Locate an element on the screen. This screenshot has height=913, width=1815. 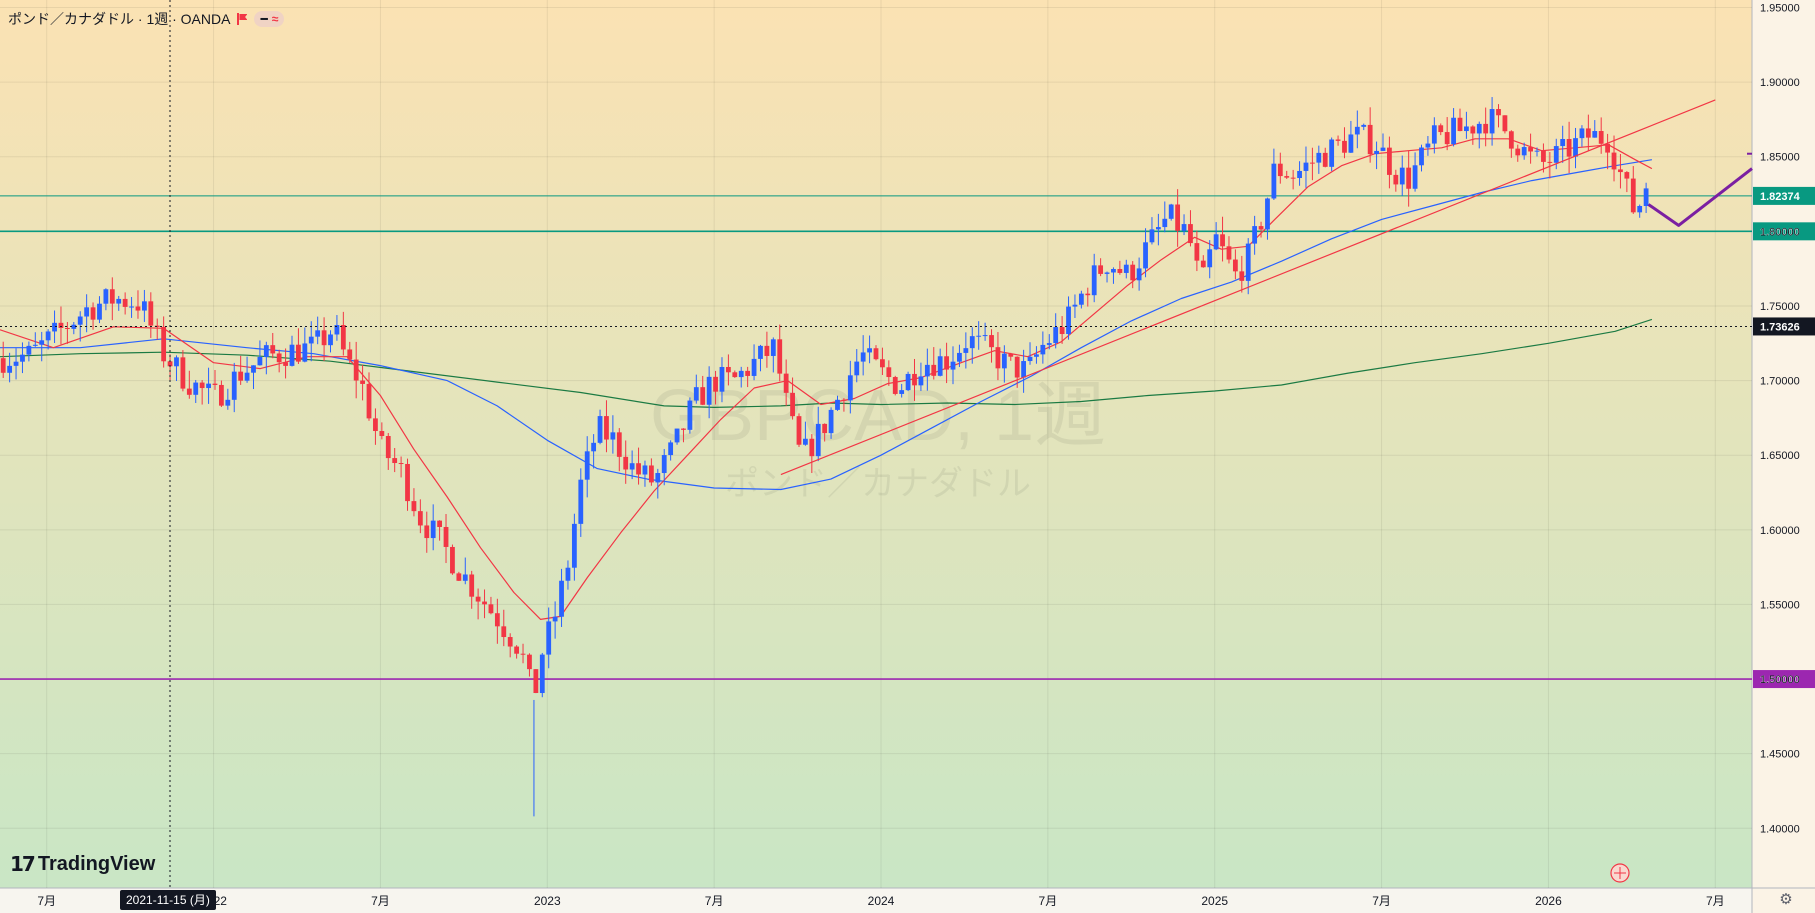
pill-dash-icon: ━ is located at coordinates (264, 19).